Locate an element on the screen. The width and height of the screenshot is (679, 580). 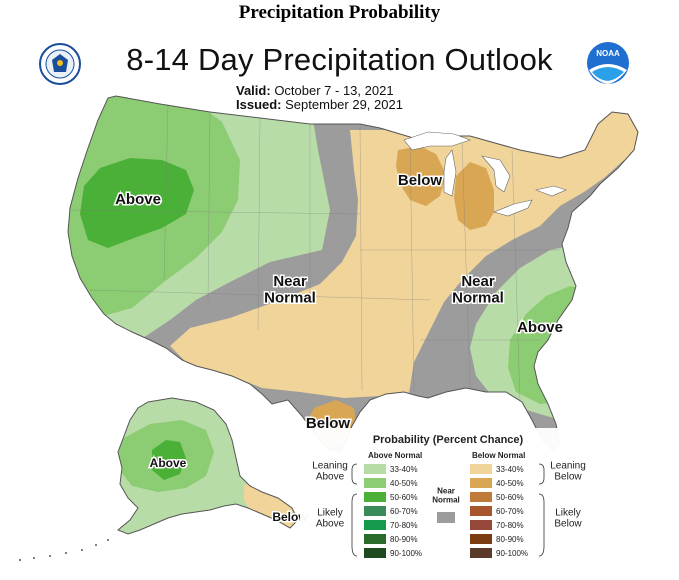
below-swatch-label: 50-60% is located at coordinates (510, 497).